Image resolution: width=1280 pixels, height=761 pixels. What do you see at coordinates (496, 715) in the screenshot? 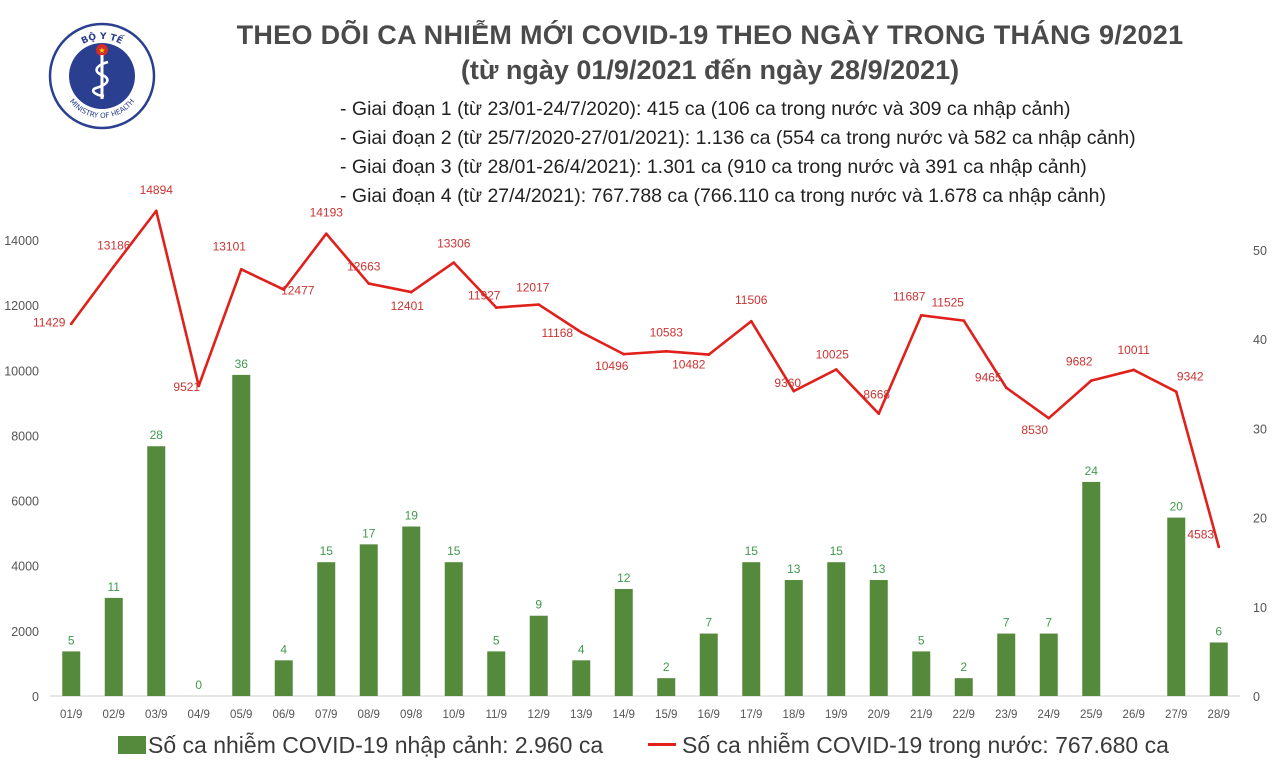
I see `x-axis-tick-label: 11/9` at bounding box center [496, 715].